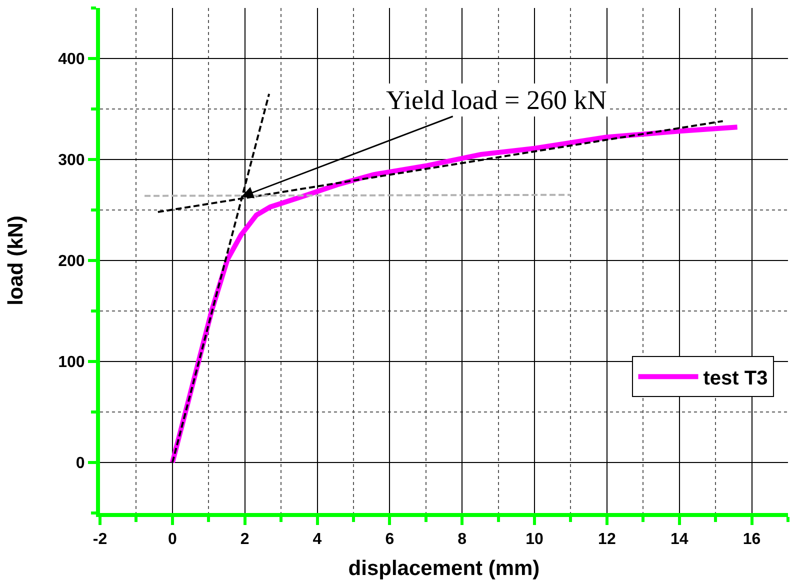 This screenshot has height=583, width=794. What do you see at coordinates (389, 539) in the screenshot?
I see `x-tick-label: 6` at bounding box center [389, 539].